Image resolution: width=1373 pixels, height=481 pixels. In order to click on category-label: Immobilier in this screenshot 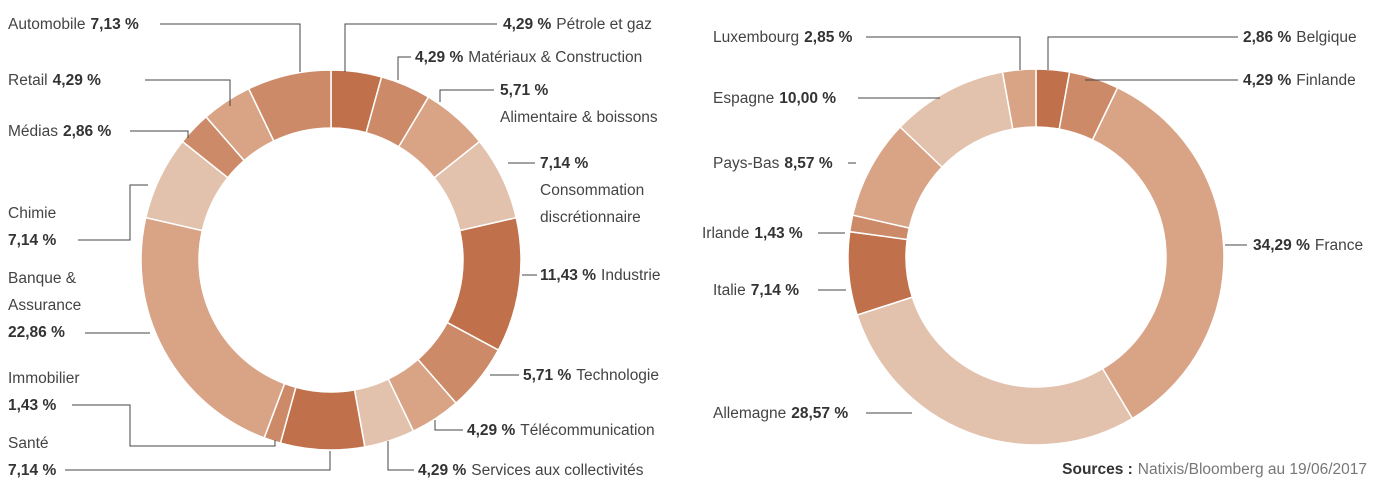, I will do `click(44, 378)`.